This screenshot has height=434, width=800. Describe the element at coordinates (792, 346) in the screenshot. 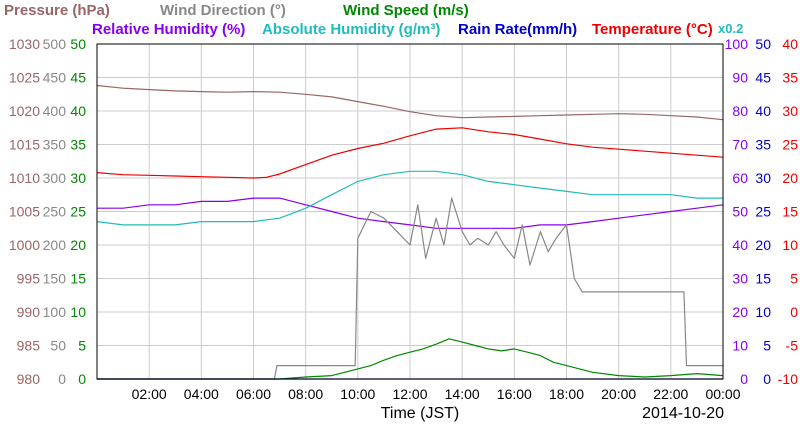

I see `y-tick-label: -5` at that location.